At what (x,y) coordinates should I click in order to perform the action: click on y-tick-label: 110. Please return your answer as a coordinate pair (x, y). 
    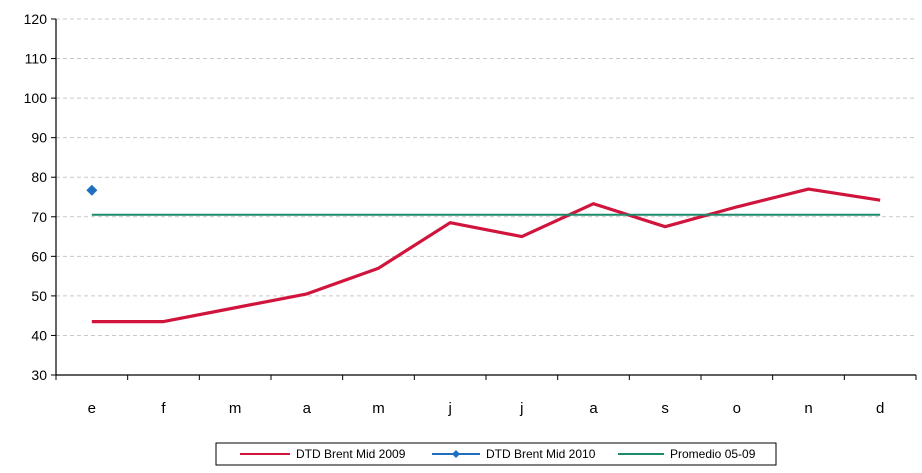
    Looking at the image, I should click on (36, 59).